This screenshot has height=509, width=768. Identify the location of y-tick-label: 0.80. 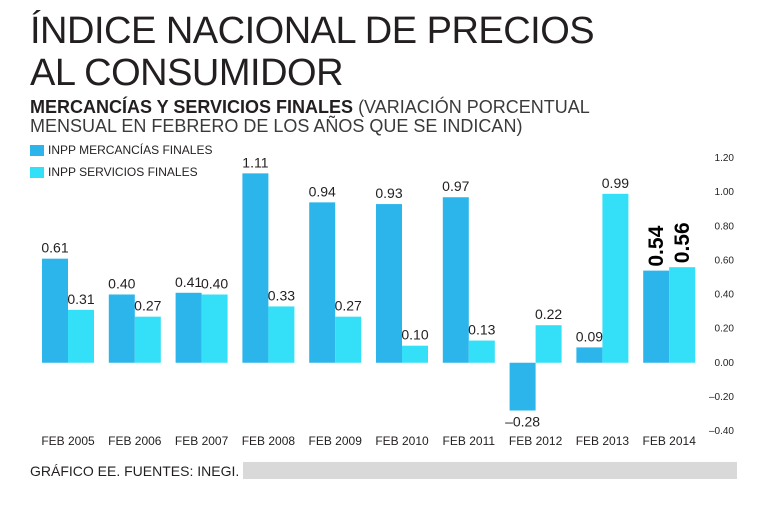
(725, 226).